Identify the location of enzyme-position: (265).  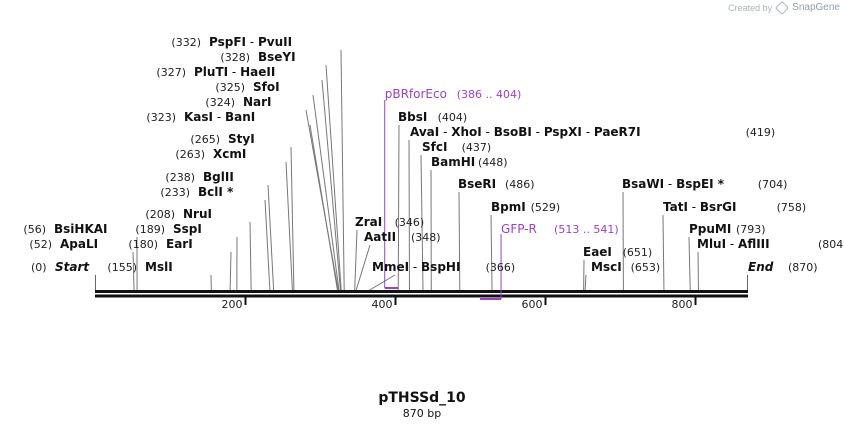
(205, 139).